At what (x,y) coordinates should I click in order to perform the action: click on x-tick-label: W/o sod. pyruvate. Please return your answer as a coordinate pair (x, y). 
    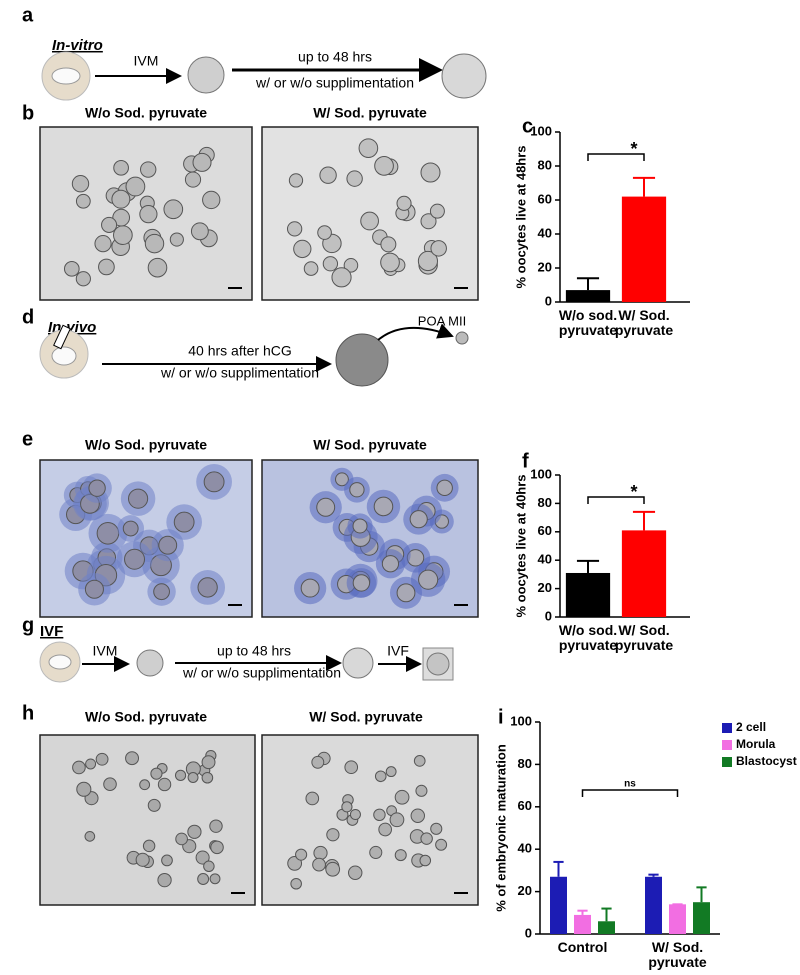
    Looking at the image, I should click on (588, 637).